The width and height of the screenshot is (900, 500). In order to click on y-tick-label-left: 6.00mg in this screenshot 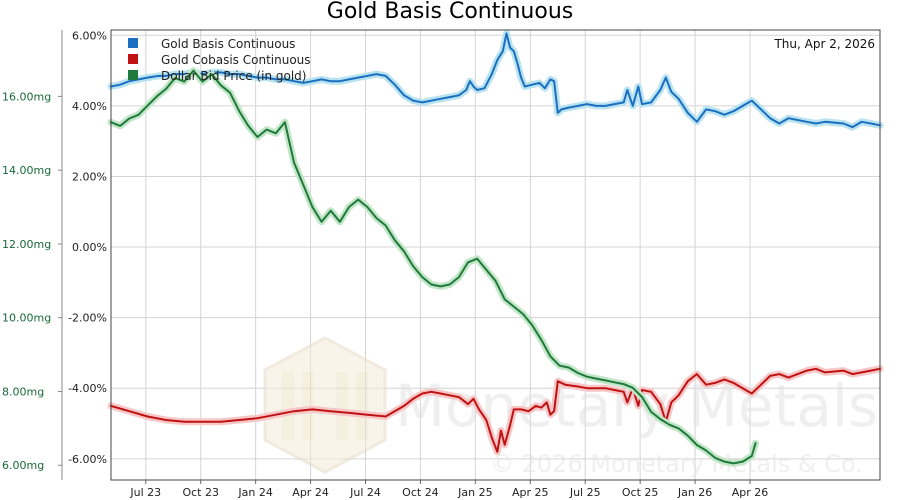, I will do `click(23, 465)`.